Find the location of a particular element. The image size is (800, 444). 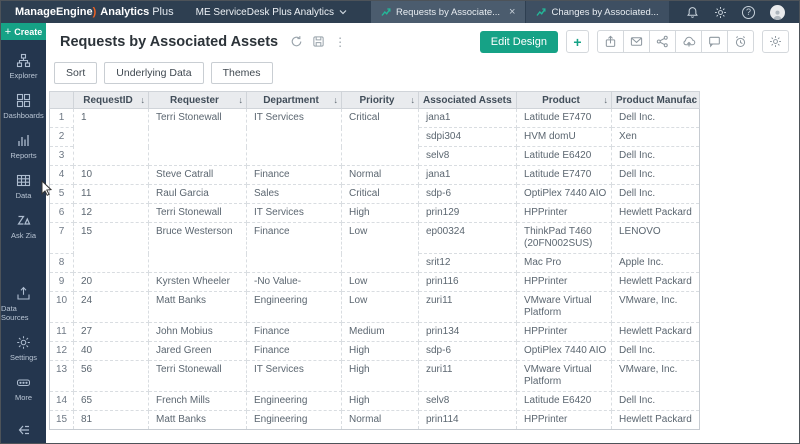

column-header: Product ↓ is located at coordinates (564, 100).